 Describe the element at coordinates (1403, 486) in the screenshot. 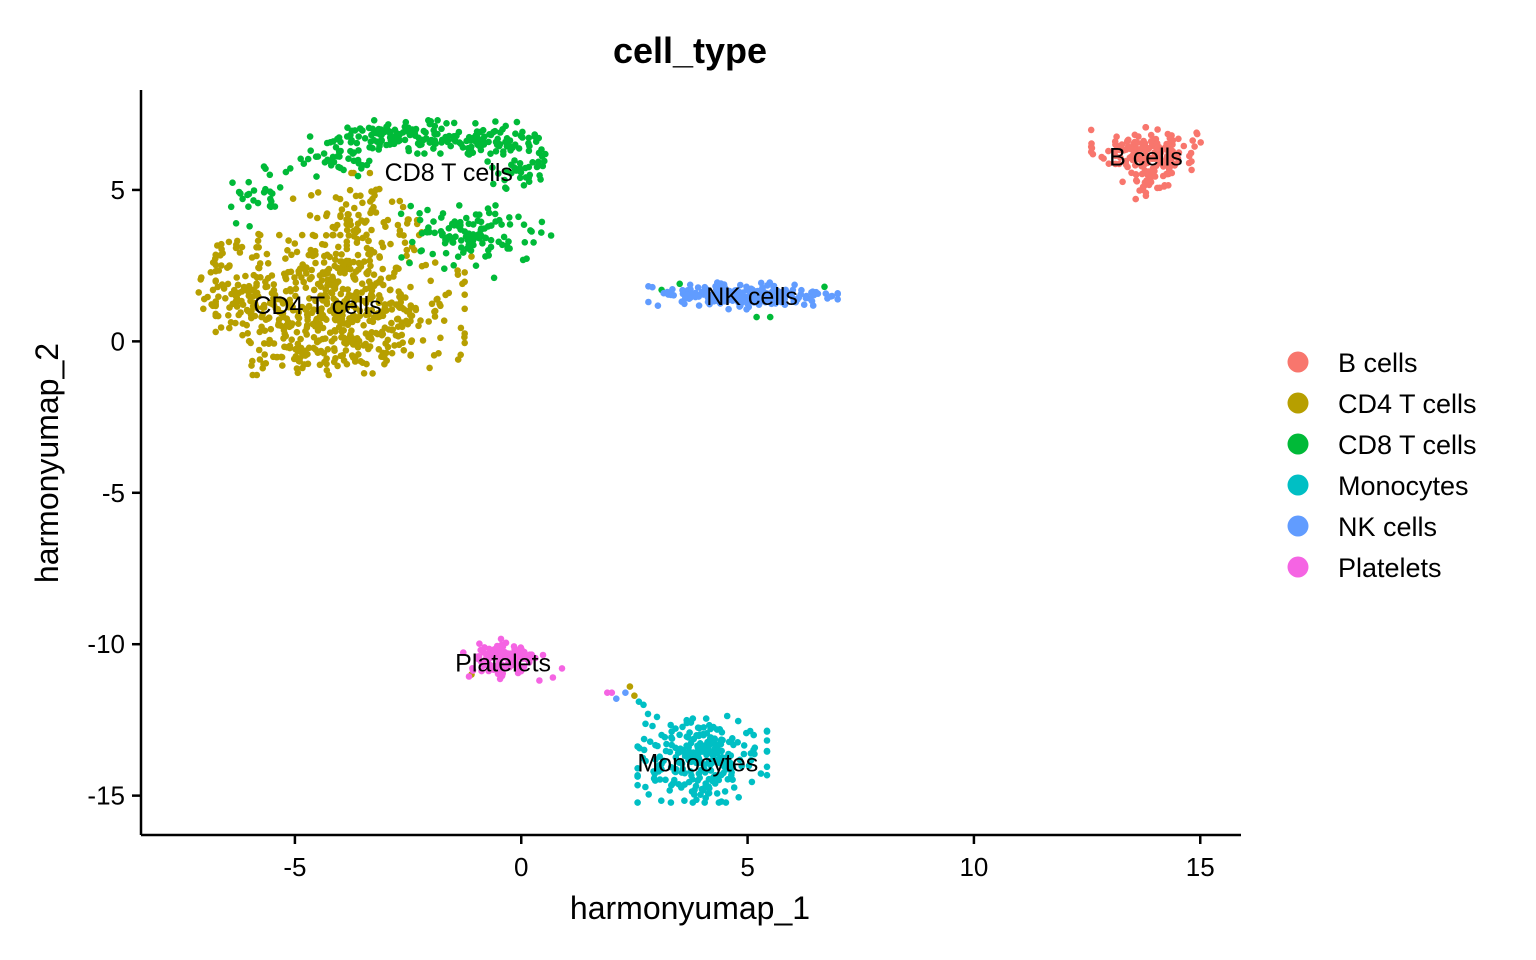

I see `legend-label: Monocytes` at that location.